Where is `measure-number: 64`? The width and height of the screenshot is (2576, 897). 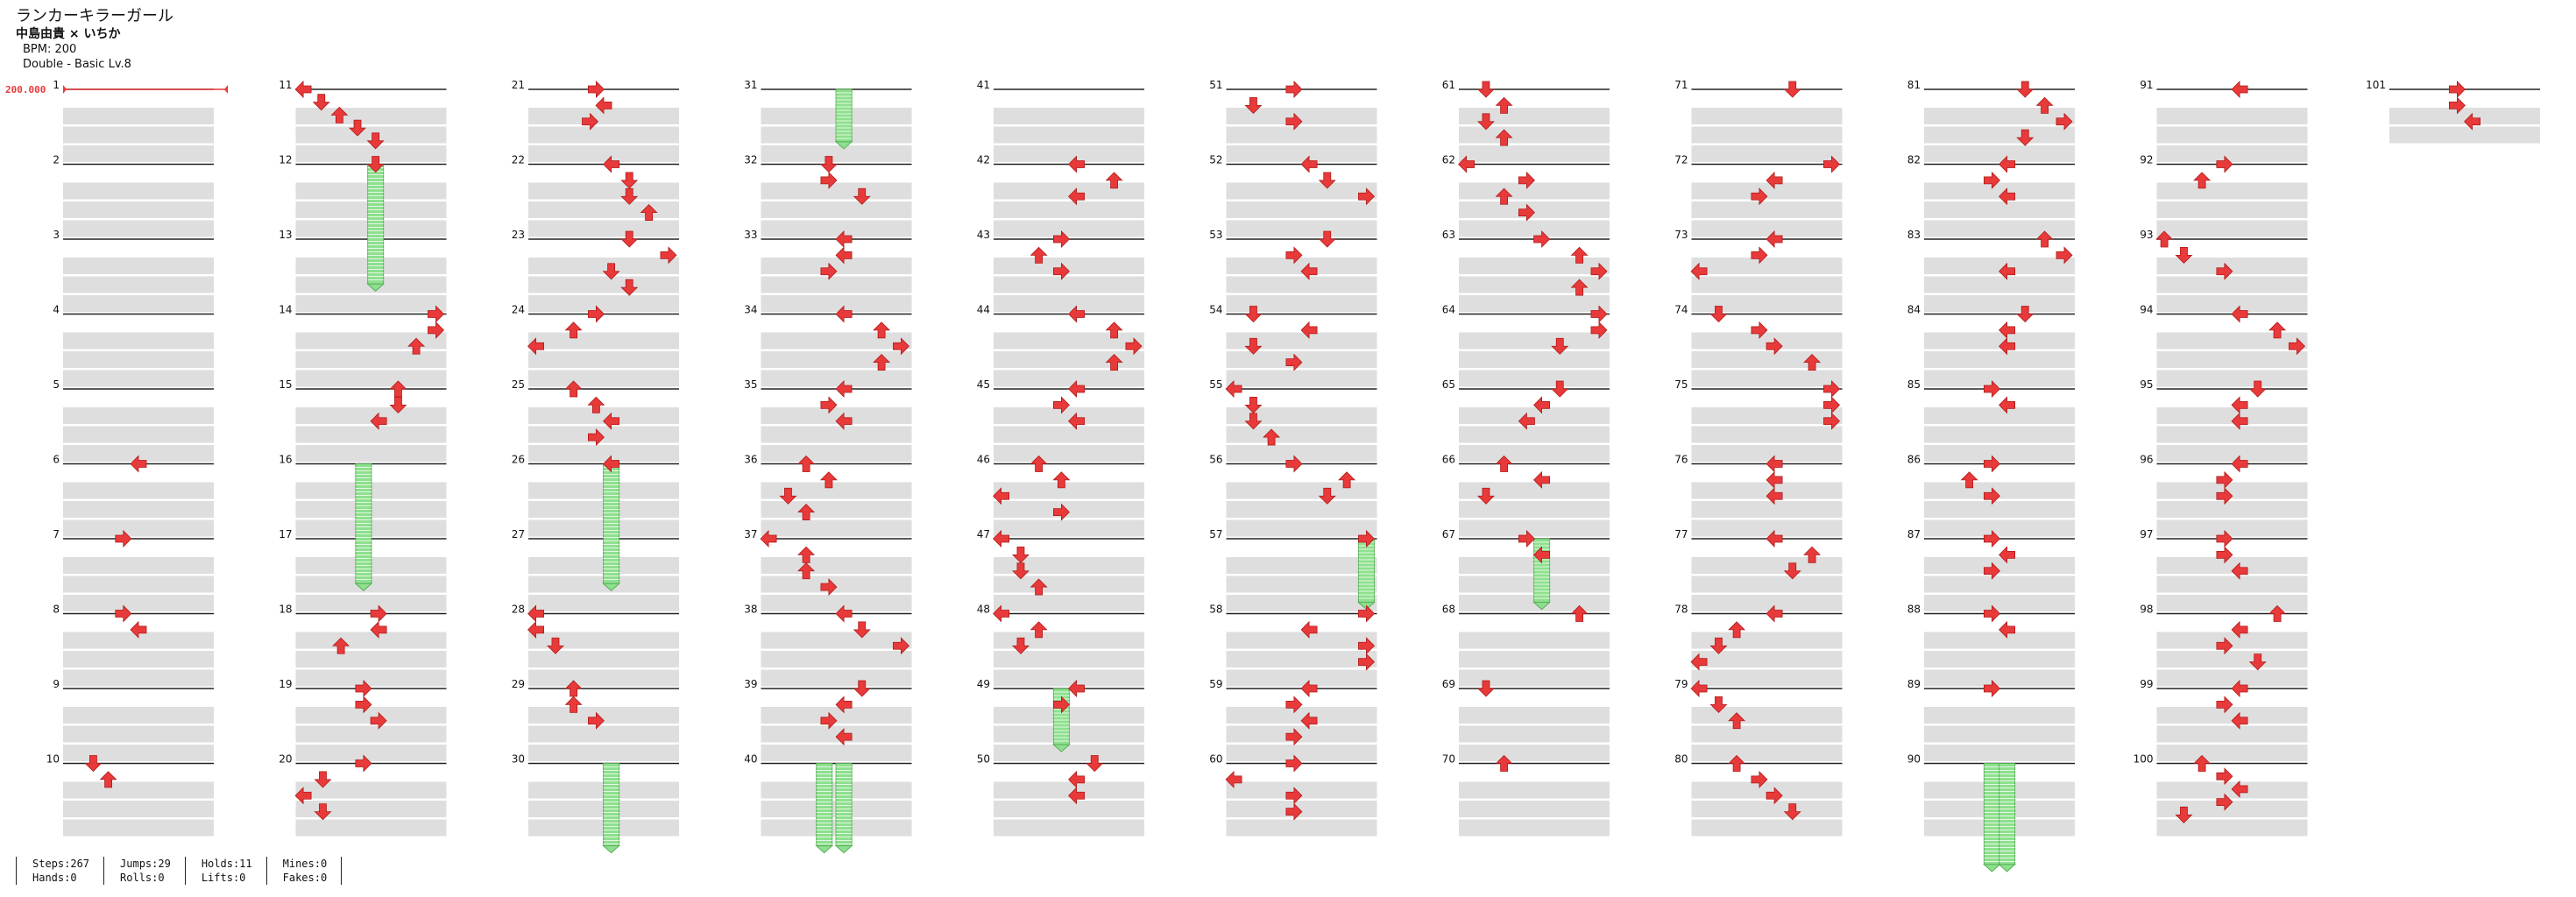
measure-number: 64 is located at coordinates (1448, 310).